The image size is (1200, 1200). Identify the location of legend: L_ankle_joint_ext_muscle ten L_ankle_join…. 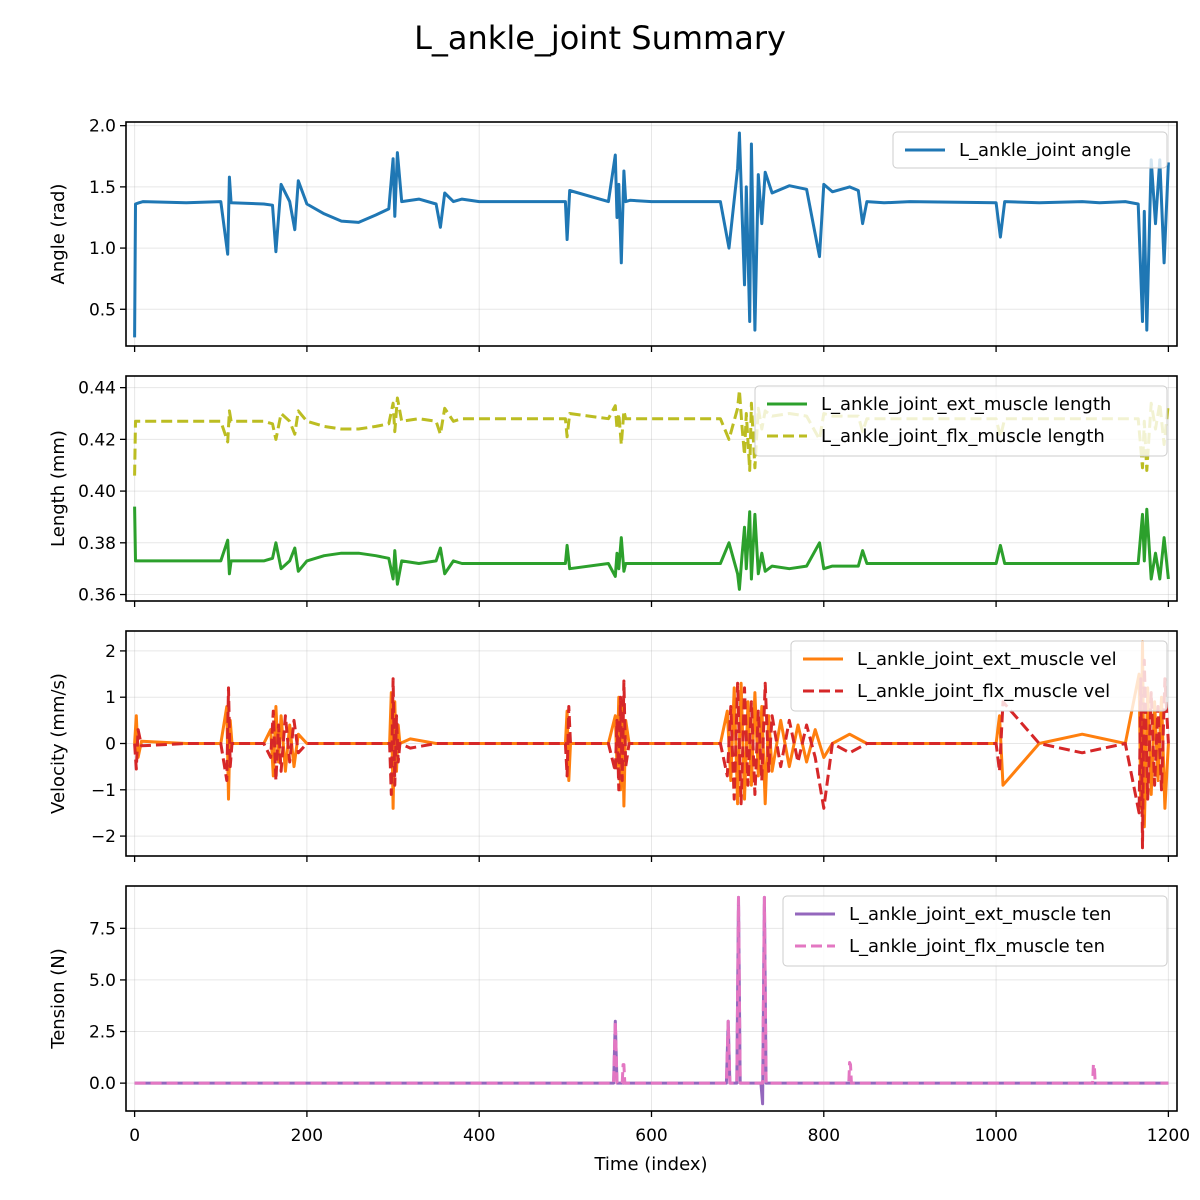
(975, 931).